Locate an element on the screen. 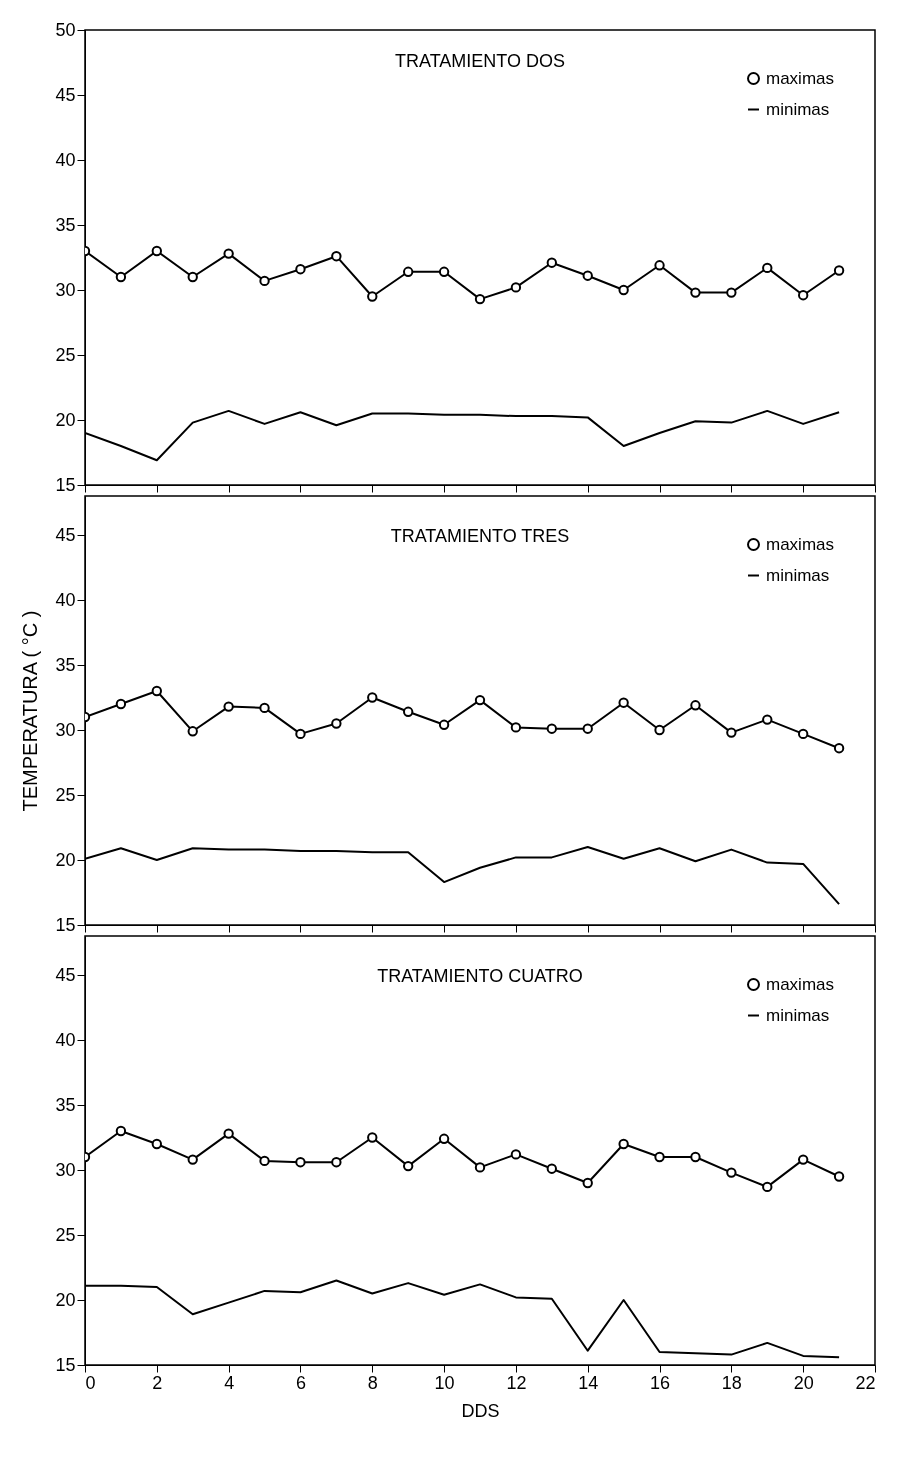  x-tick-label: 20 is located at coordinates (803, 1382).